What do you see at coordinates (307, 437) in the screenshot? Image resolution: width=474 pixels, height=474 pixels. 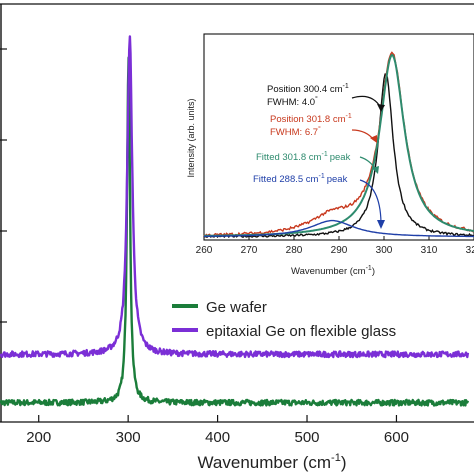 I see `main-x-tick-label-500: 500` at bounding box center [307, 437].